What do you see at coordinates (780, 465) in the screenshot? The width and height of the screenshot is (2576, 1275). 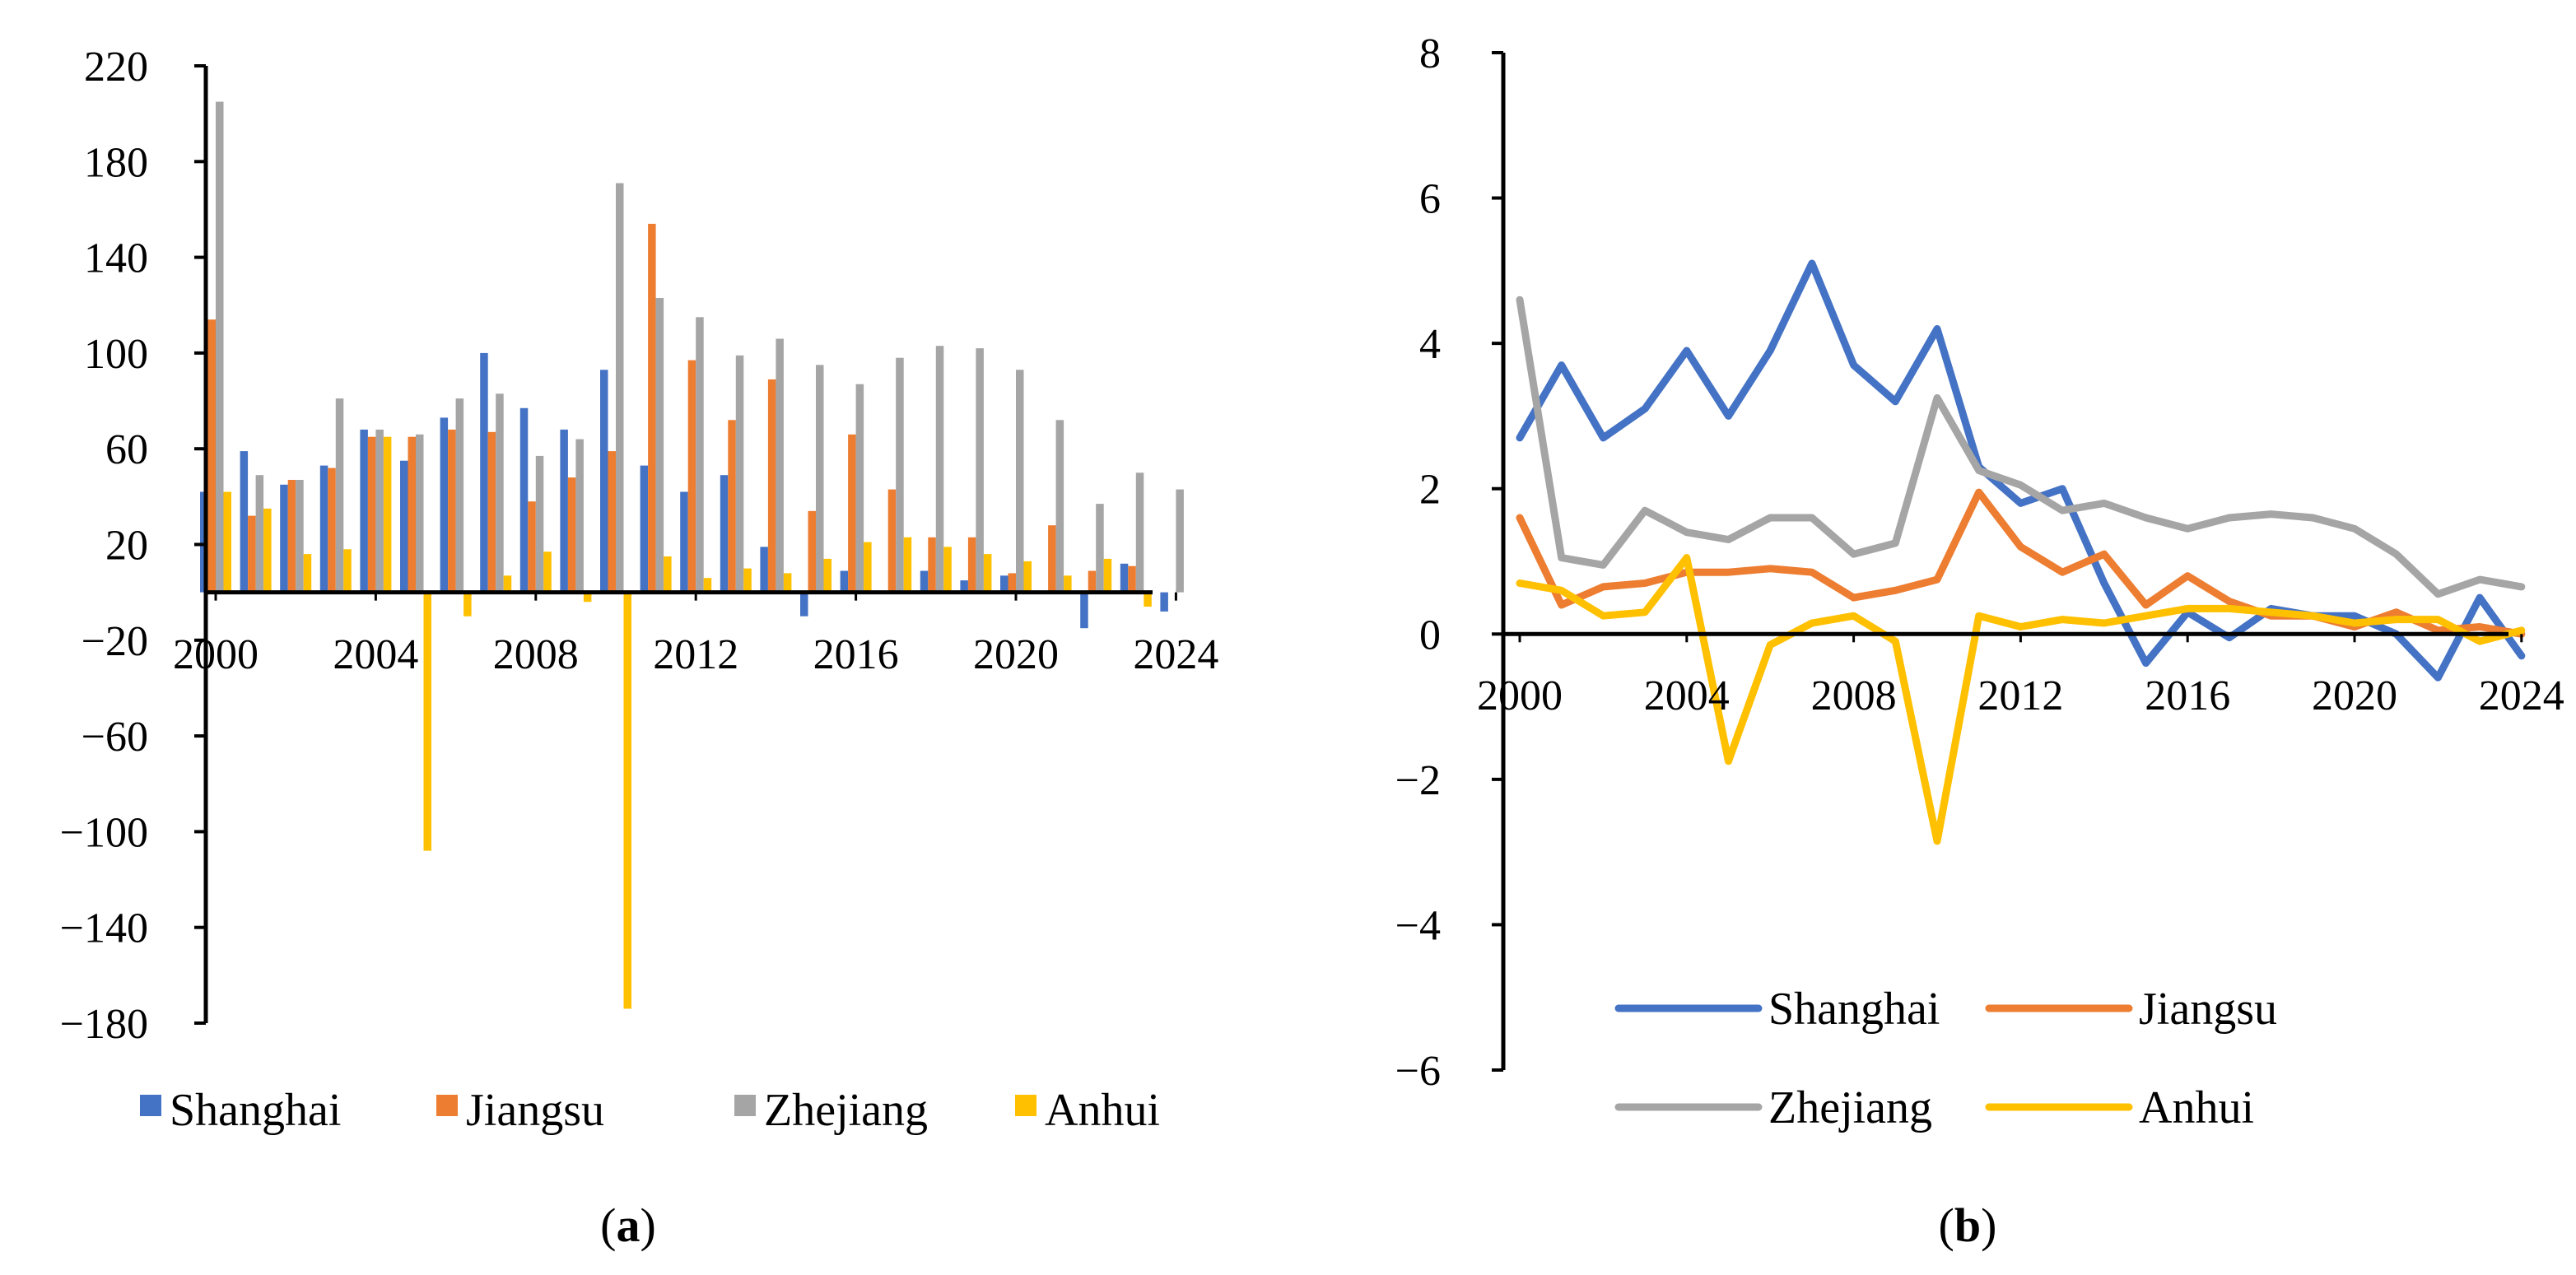 I see `bar-a-zhejiang-2014` at bounding box center [780, 465].